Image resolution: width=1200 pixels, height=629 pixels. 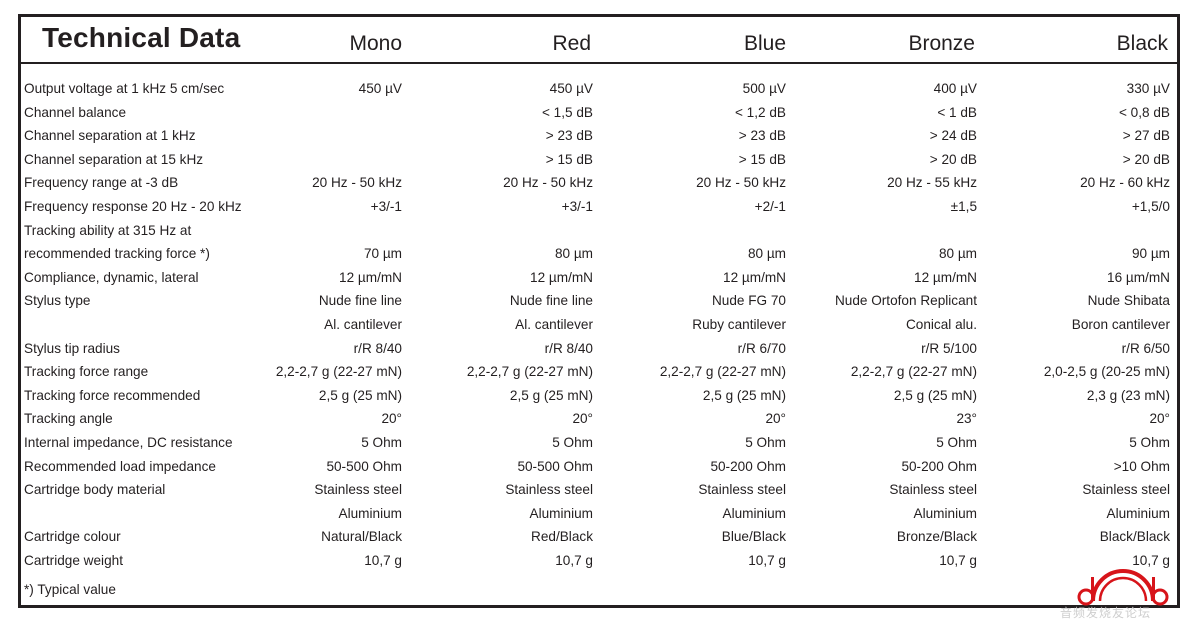 What do you see at coordinates (361, 537) in the screenshot?
I see `cell-mono: Natural/Black` at bounding box center [361, 537].